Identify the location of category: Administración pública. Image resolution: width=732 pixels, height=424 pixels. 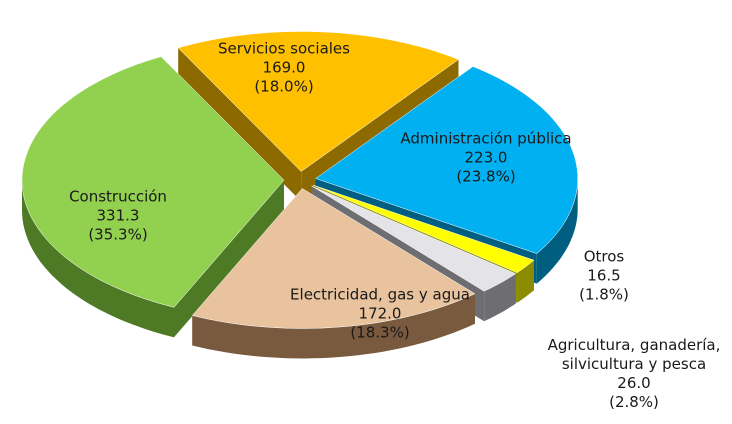
(486, 138).